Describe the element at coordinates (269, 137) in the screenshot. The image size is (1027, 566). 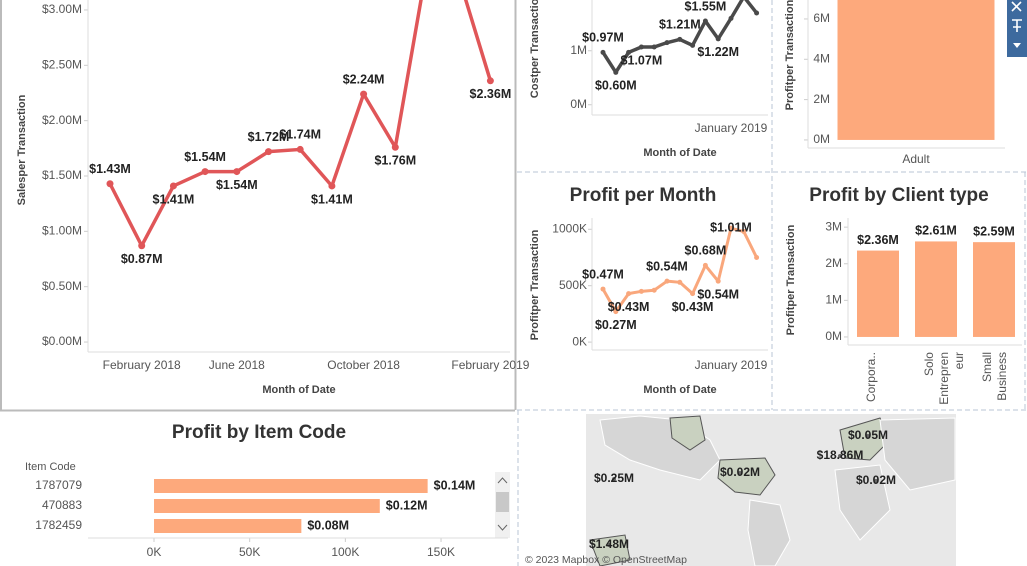
I see `data-label: $1.72M` at that location.